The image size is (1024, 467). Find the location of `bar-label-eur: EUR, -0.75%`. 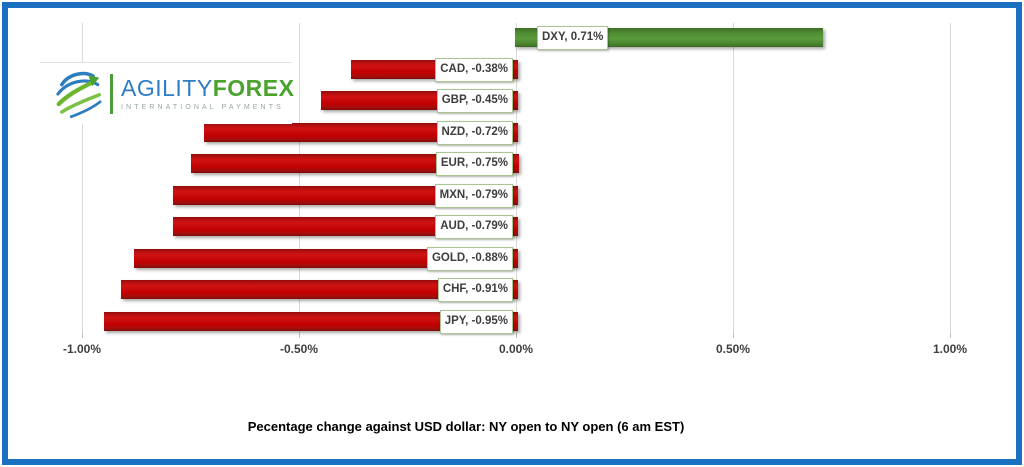

bar-label-eur: EUR, -0.75% is located at coordinates (474, 164).